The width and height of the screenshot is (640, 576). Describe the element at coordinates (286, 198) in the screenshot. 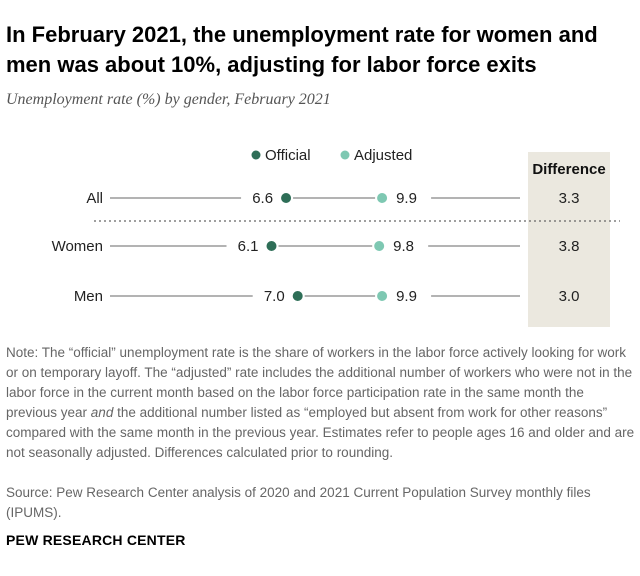

I see `official-dot-all` at that location.